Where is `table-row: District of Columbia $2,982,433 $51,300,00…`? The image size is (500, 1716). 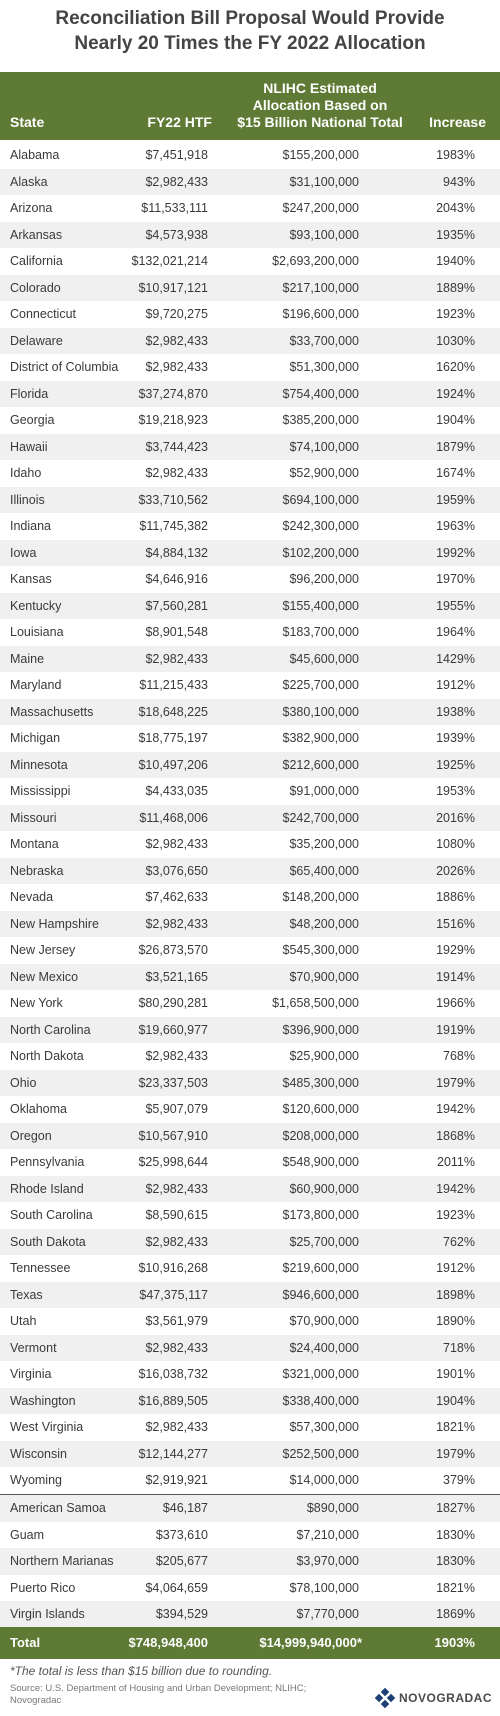 table-row: District of Columbia $2,982,433 $51,300,00… is located at coordinates (250, 367).